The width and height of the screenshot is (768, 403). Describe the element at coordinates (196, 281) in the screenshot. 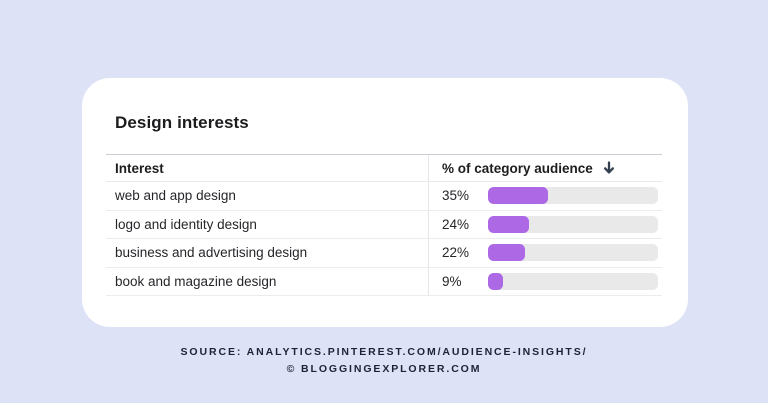

I see `interest-label: book and magazine design` at that location.